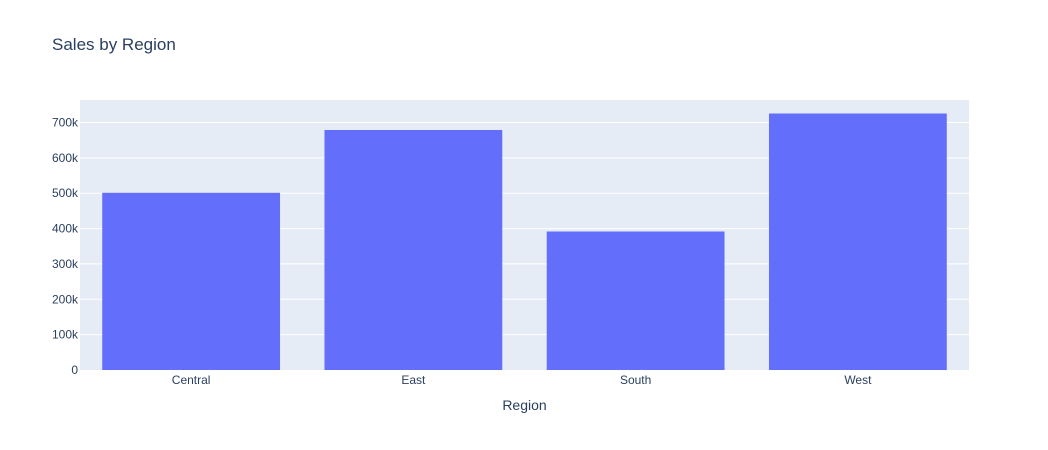 The image size is (1048, 450). I want to click on x-tick-label: West, so click(858, 380).